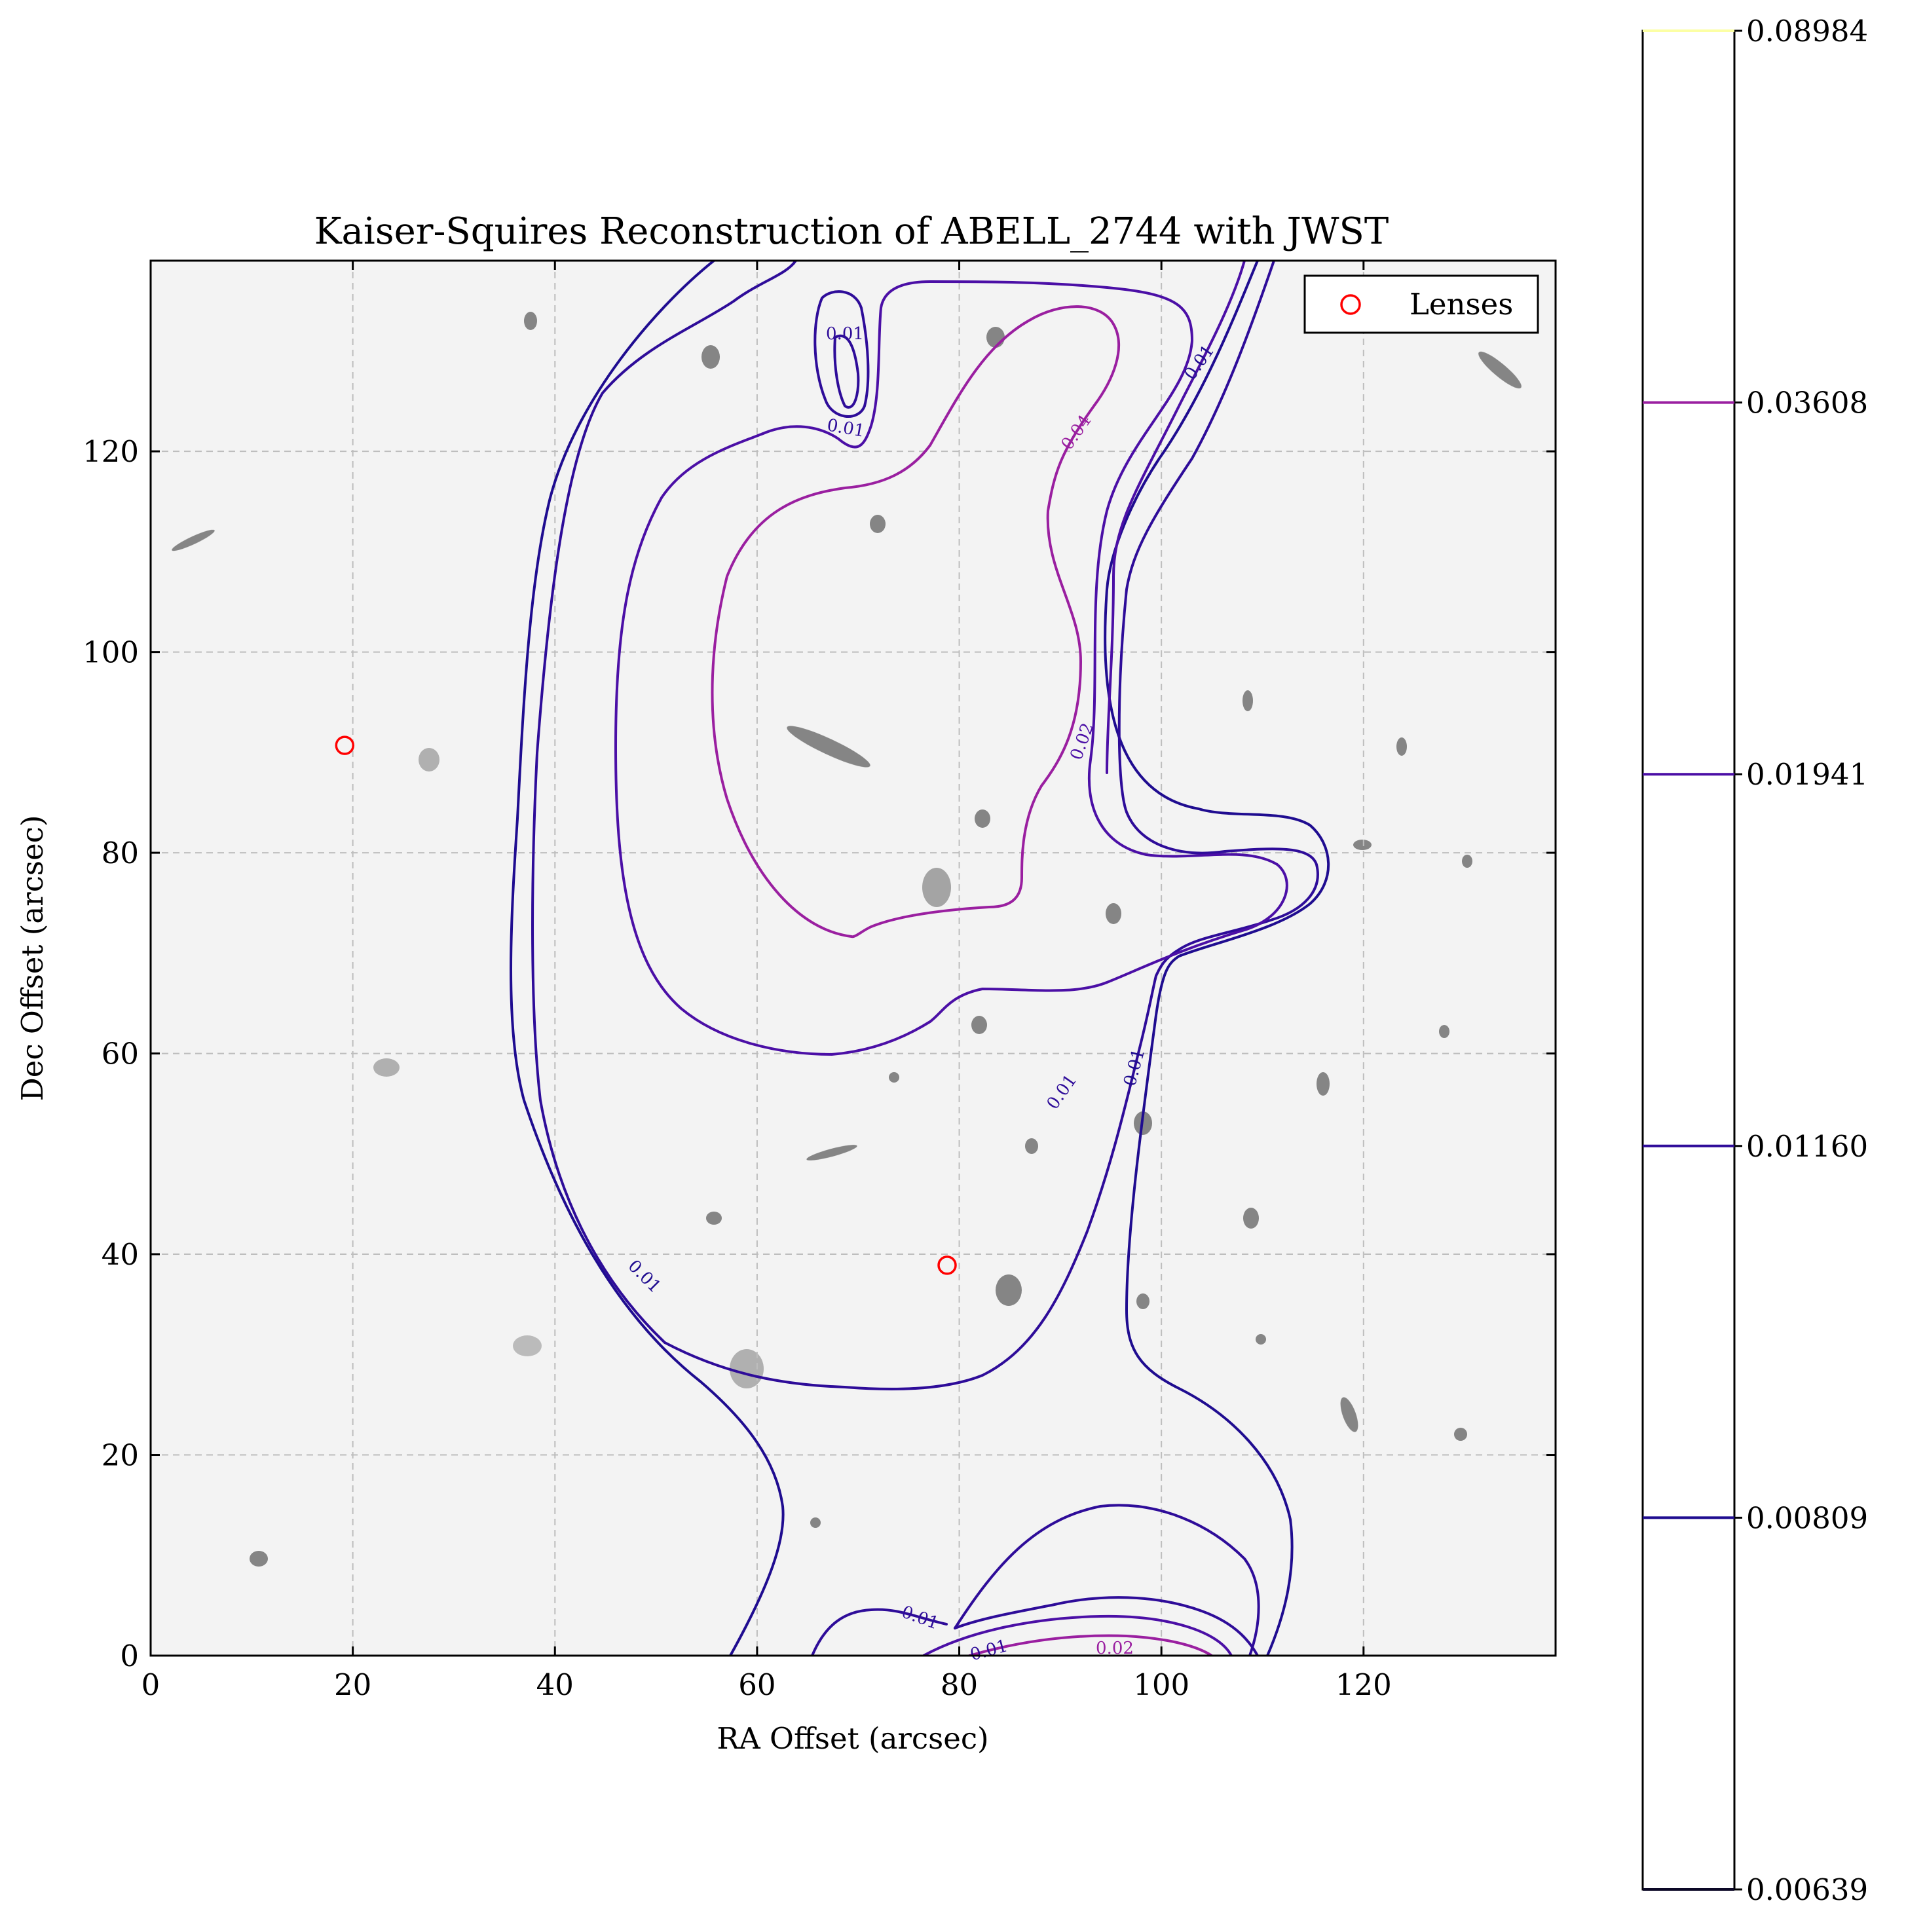  What do you see at coordinates (847, 372) in the screenshot?
I see `contour-0.0116-top-knot-inner` at bounding box center [847, 372].